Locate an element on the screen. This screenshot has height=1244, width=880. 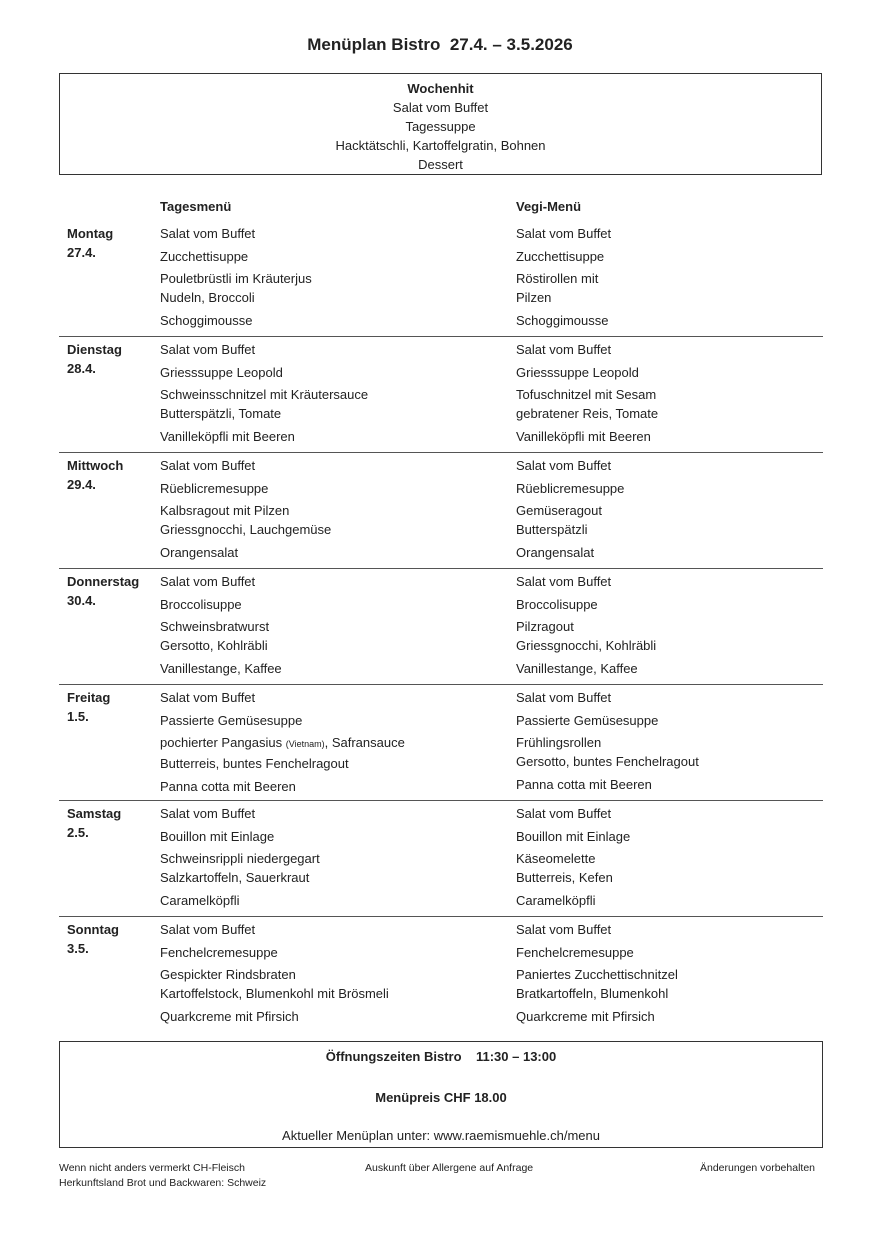
note-allergens: Auskunft über Allergene auf Anfrage is located at coordinates (449, 1168).